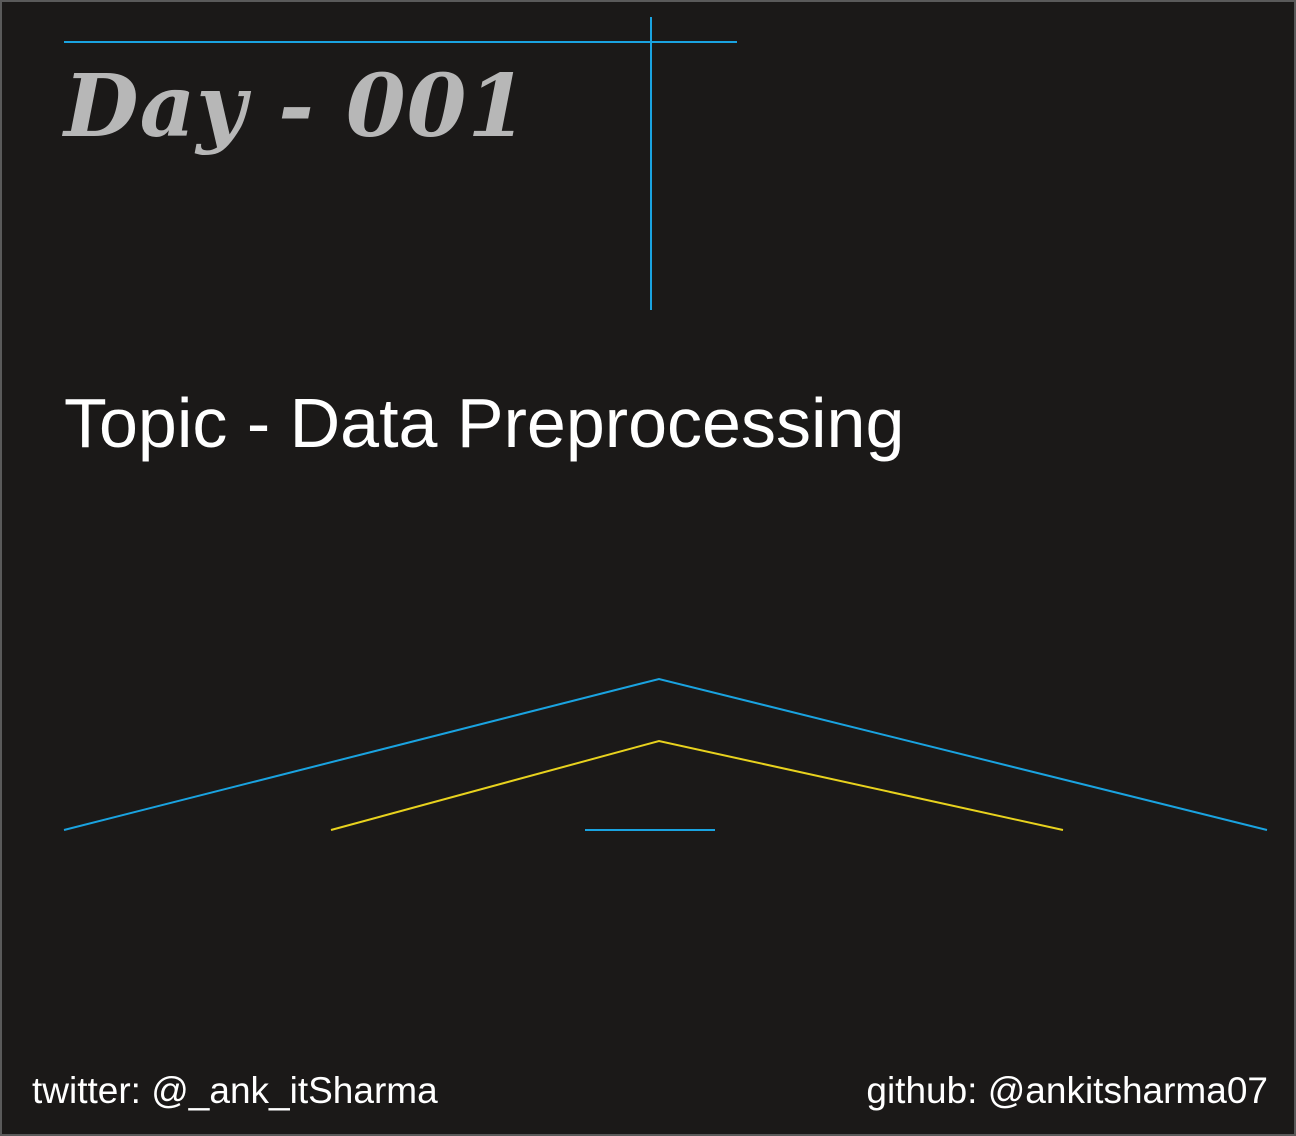 Image resolution: width=1296 pixels, height=1136 pixels. What do you see at coordinates (1067, 1090) in the screenshot?
I see `github-handle: github: @ankitsharma07` at bounding box center [1067, 1090].